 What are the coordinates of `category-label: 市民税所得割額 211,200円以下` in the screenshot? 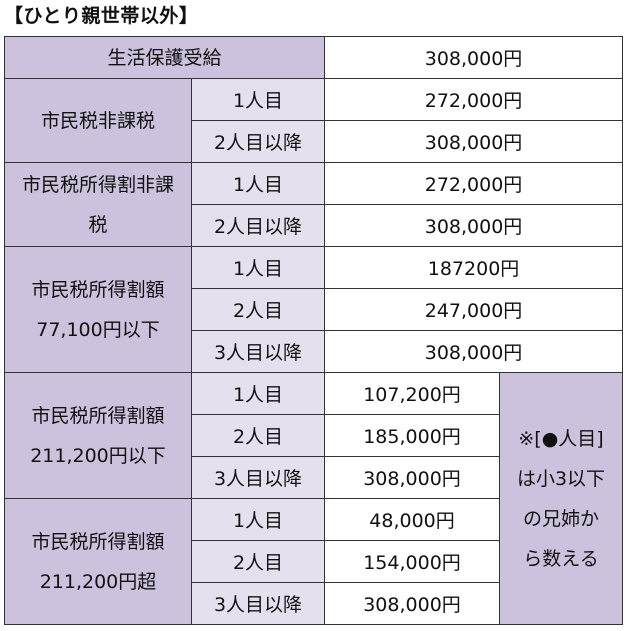 It's located at (98, 435).